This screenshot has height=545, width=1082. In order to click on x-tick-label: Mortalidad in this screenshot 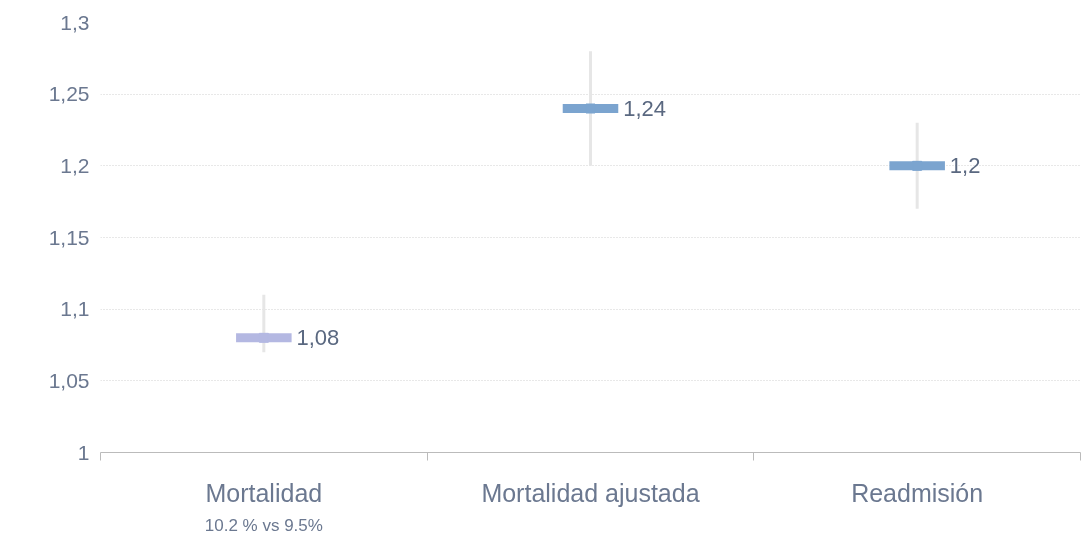, I will do `click(264, 492)`.